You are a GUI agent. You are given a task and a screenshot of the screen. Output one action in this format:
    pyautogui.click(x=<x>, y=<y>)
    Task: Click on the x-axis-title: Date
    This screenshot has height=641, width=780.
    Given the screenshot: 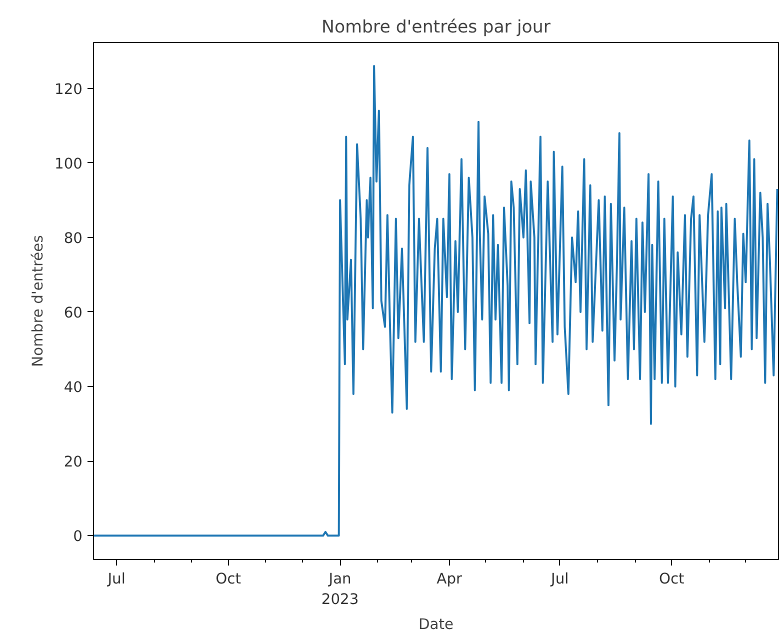 What is the action you would take?
    pyautogui.click(x=436, y=624)
    